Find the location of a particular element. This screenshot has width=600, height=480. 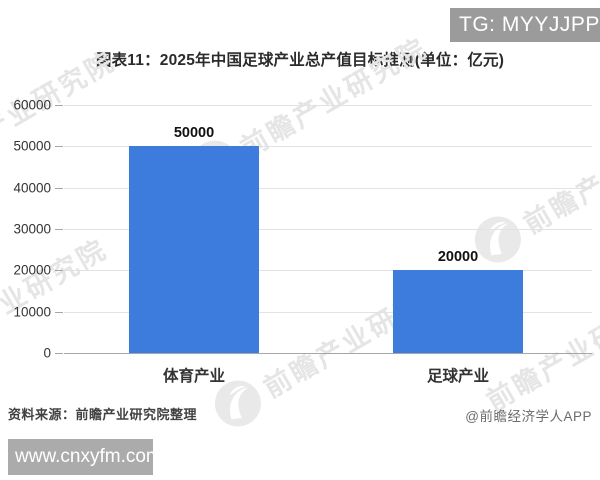

bar-体育产业 is located at coordinates (194, 249).